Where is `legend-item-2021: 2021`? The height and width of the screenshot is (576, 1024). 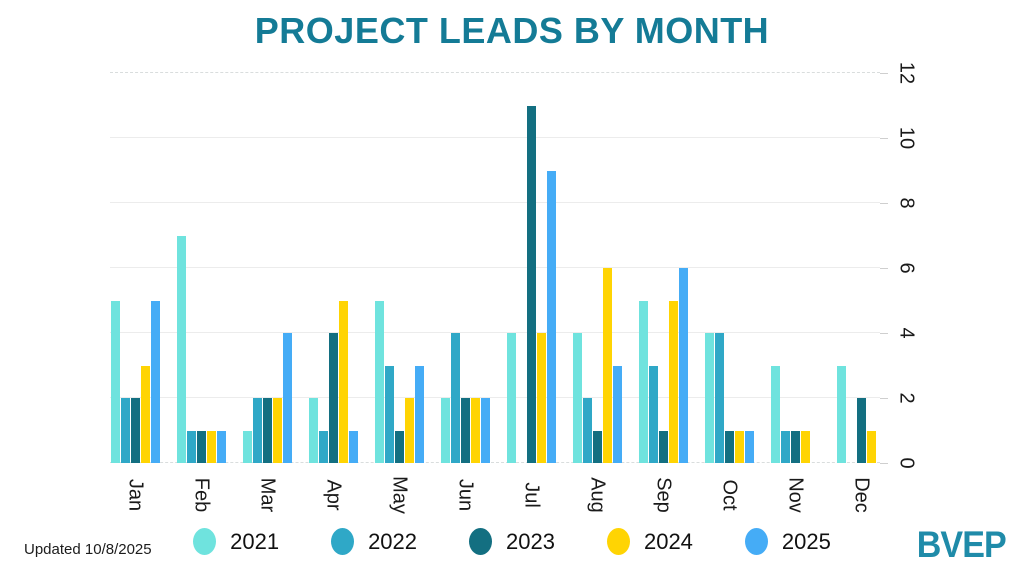 legend-item-2021: 2021 is located at coordinates (236, 541).